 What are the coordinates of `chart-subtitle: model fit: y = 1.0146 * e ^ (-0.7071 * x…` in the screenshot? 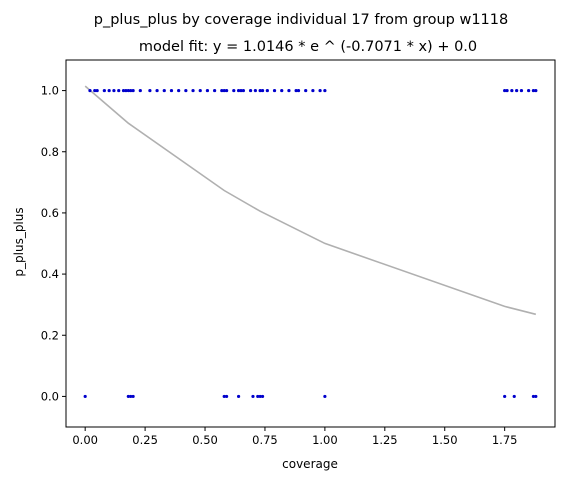 It's located at (308, 47).